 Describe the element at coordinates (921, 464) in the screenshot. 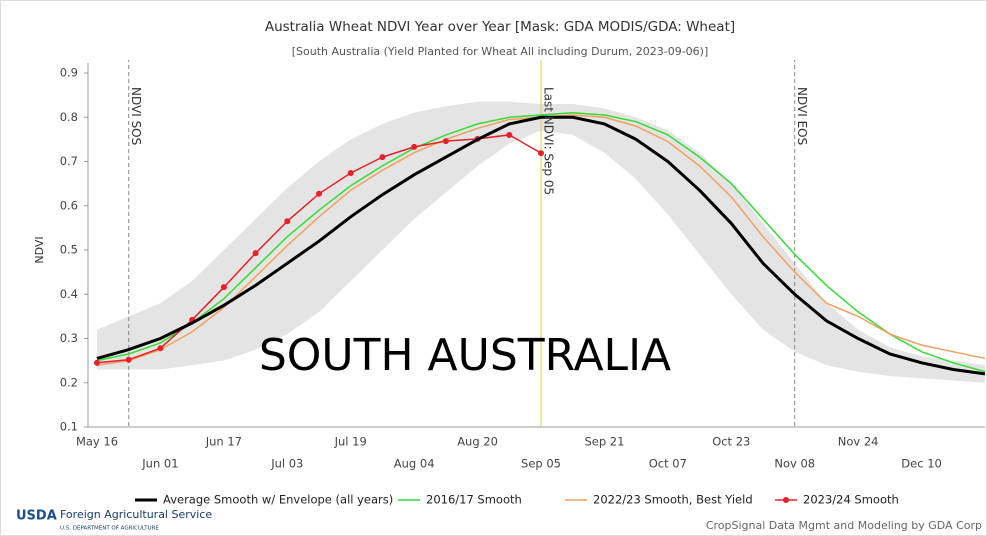

I see `x-tick-label: Dec 10` at that location.